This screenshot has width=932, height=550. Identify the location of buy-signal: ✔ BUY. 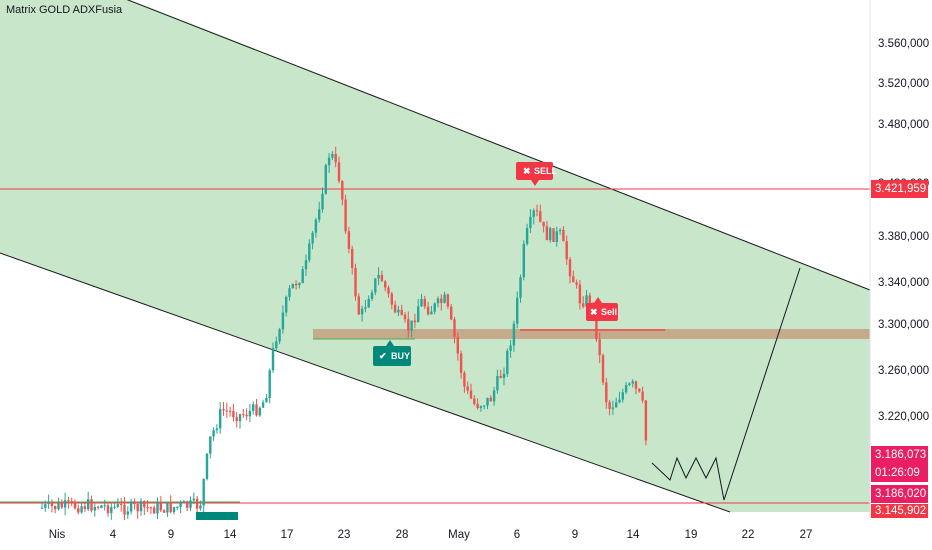
(392, 353).